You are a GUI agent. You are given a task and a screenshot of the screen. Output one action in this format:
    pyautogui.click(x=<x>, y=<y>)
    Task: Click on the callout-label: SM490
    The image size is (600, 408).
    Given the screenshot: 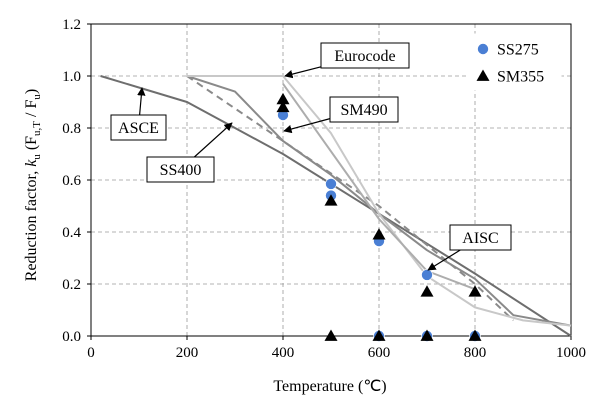 What is the action you would take?
    pyautogui.click(x=363, y=110)
    